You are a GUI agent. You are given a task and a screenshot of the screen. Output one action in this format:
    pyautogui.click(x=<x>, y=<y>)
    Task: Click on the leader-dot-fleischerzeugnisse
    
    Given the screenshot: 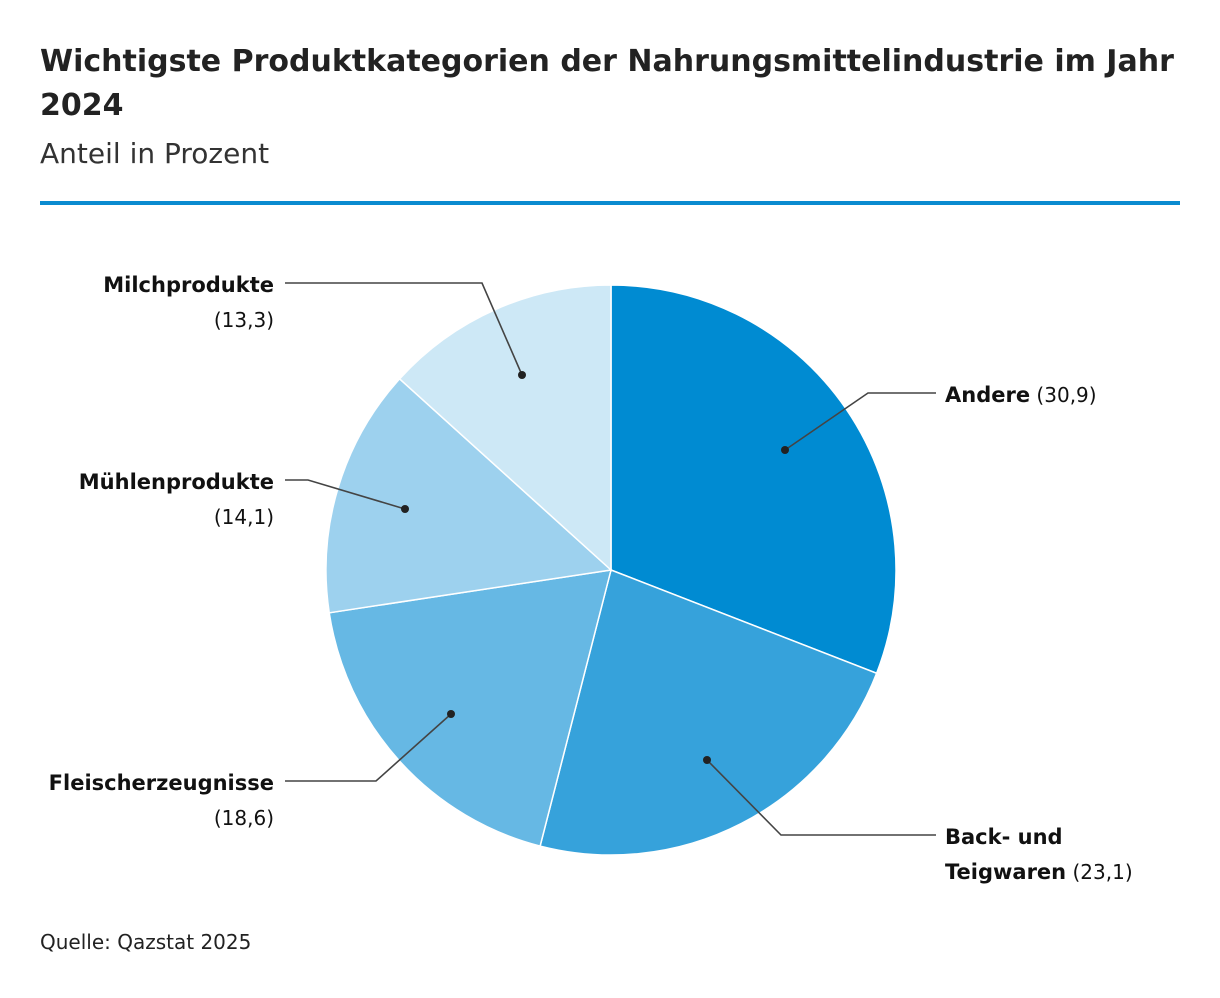 What is the action you would take?
    pyautogui.click(x=451, y=714)
    